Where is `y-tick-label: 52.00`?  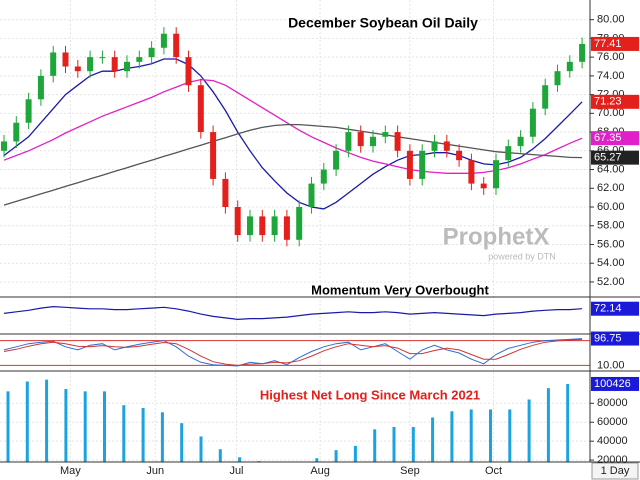 y-tick-label: 52.00 is located at coordinates (611, 282).